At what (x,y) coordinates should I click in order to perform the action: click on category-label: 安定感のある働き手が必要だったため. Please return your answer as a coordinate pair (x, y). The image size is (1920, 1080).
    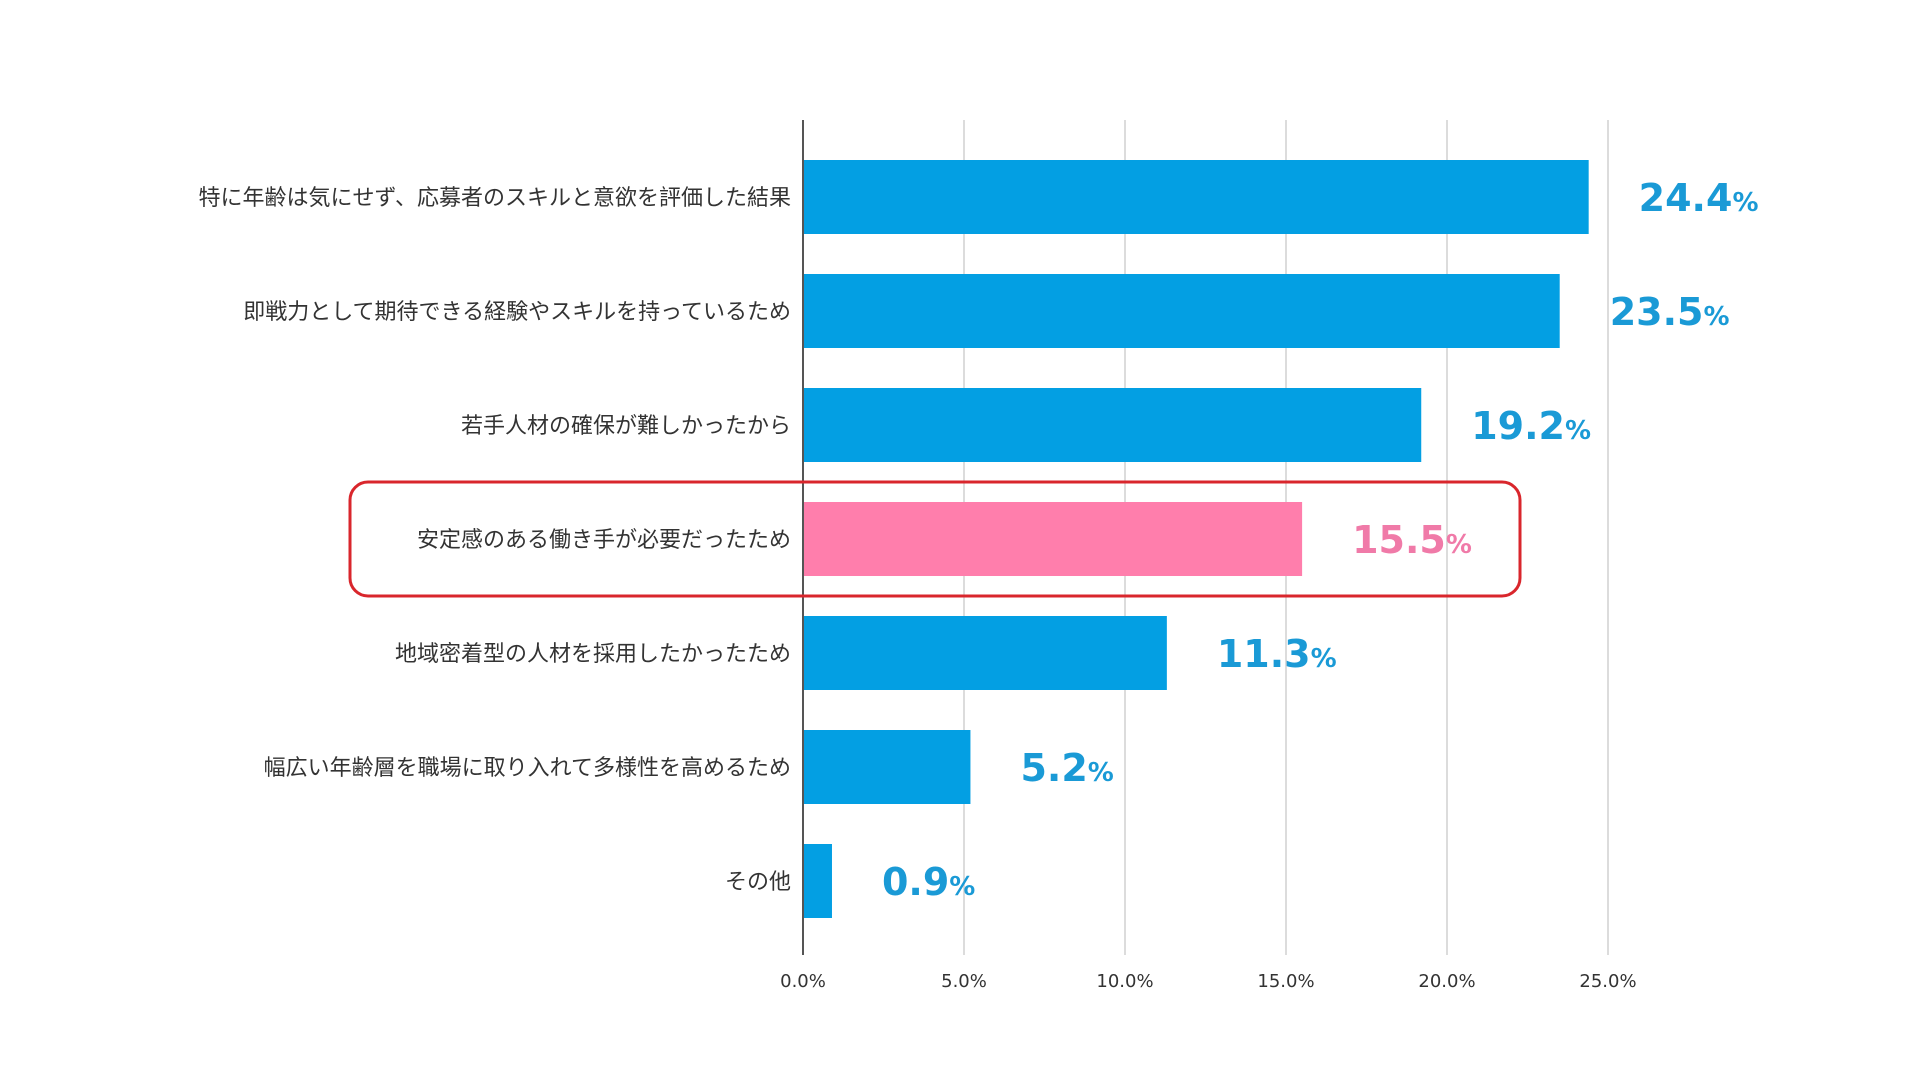
    Looking at the image, I should click on (604, 540).